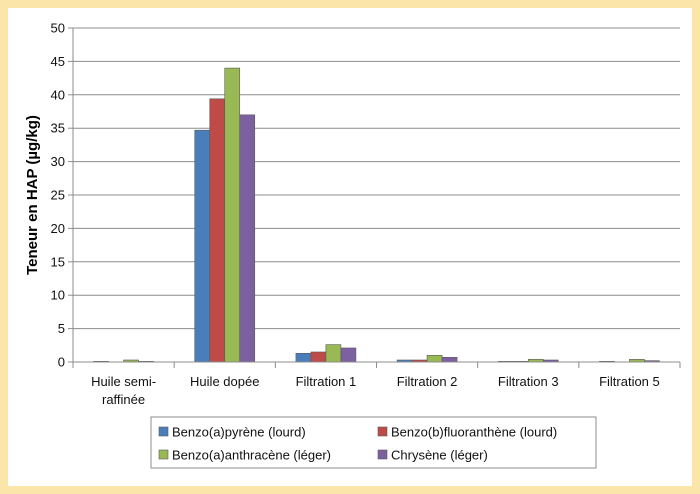 This screenshot has width=700, height=494. Describe the element at coordinates (629, 381) in the screenshot. I see `x-tick-label: Filtration 5` at that location.